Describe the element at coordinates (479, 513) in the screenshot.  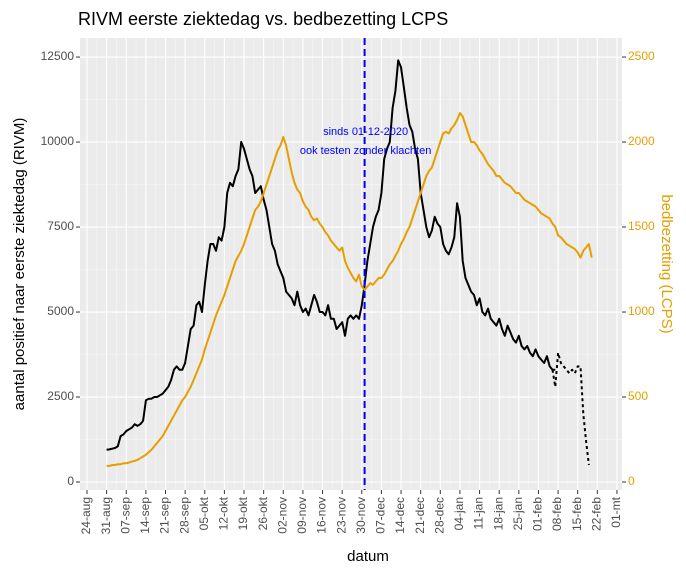
I see `x-tick-label: 11-jan` at that location.